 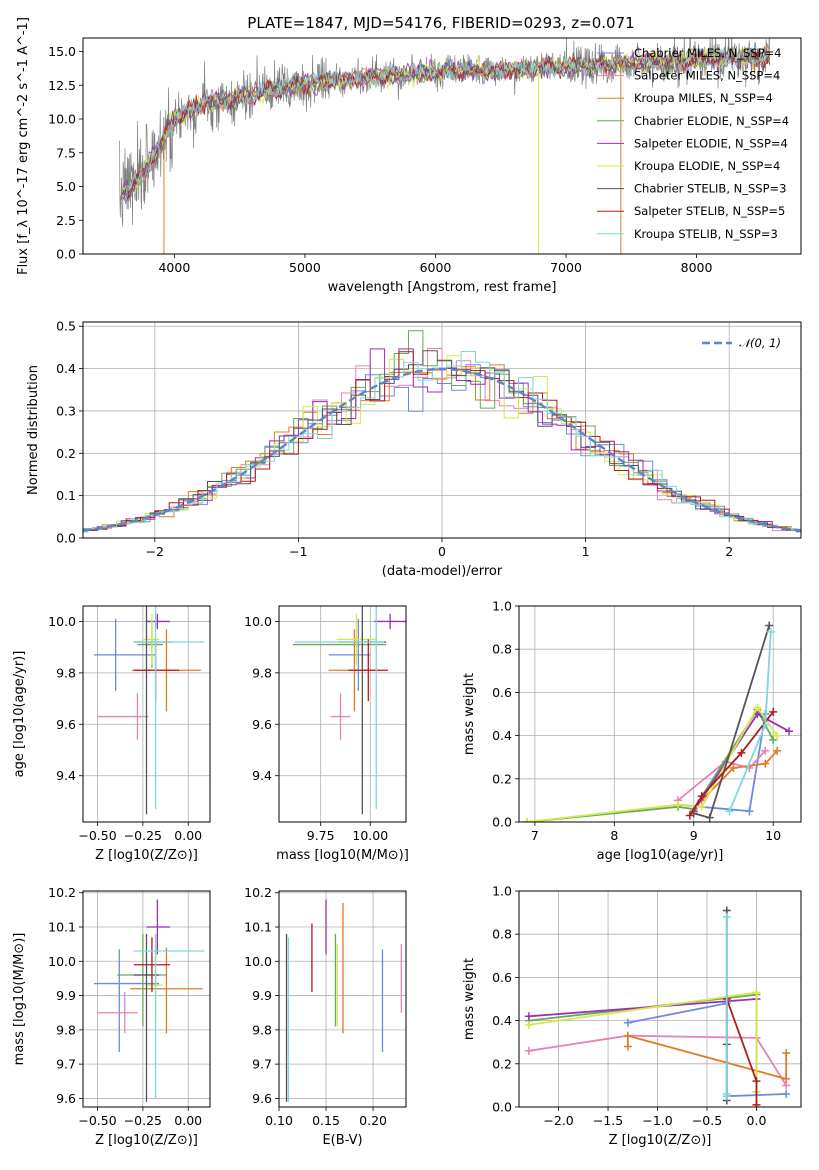 What do you see at coordinates (657, 1060) in the screenshot?
I see `weight-line-salpeter-miles` at bounding box center [657, 1060].